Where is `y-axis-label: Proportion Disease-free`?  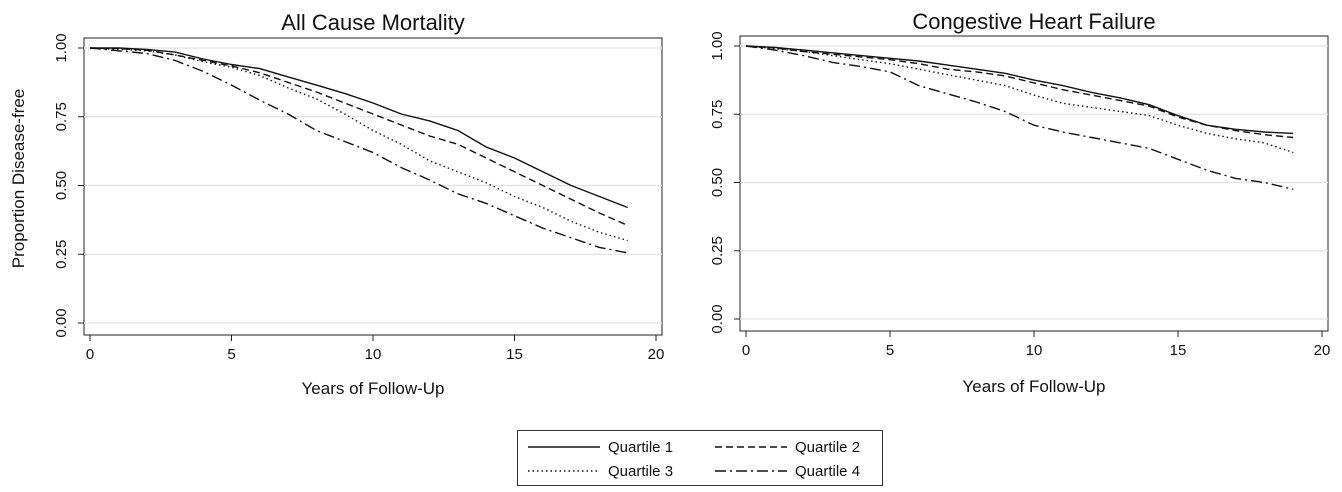 y-axis-label: Proportion Disease-free is located at coordinates (18, 179).